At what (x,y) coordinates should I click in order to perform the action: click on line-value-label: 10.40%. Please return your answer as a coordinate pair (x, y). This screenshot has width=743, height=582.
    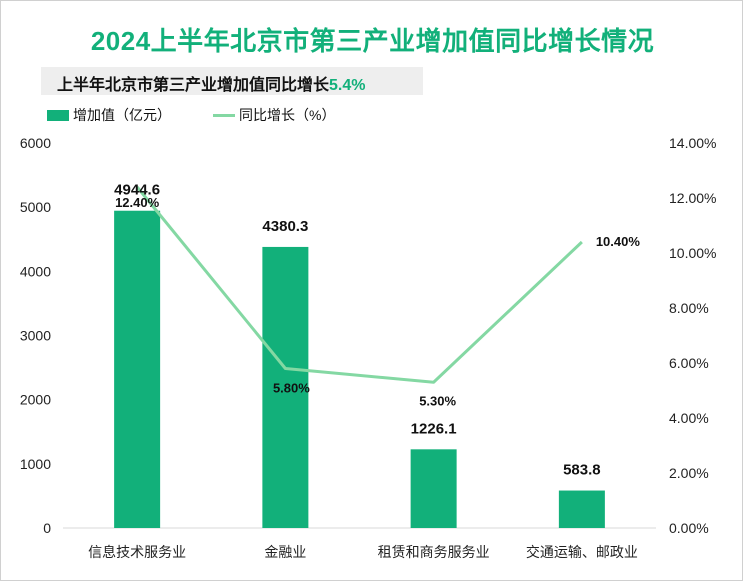
    Looking at the image, I should click on (618, 241).